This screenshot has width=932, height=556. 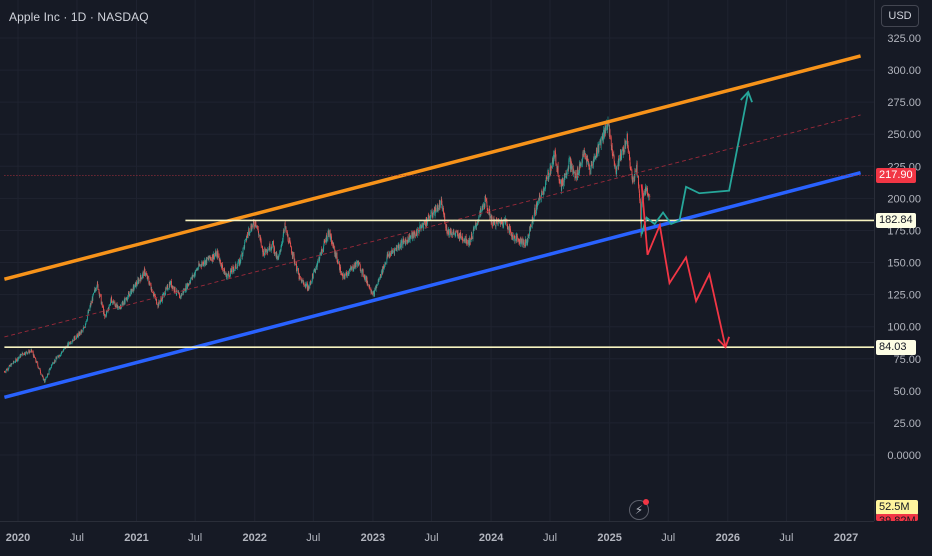 I want to click on currency-button: USD, so click(x=900, y=16).